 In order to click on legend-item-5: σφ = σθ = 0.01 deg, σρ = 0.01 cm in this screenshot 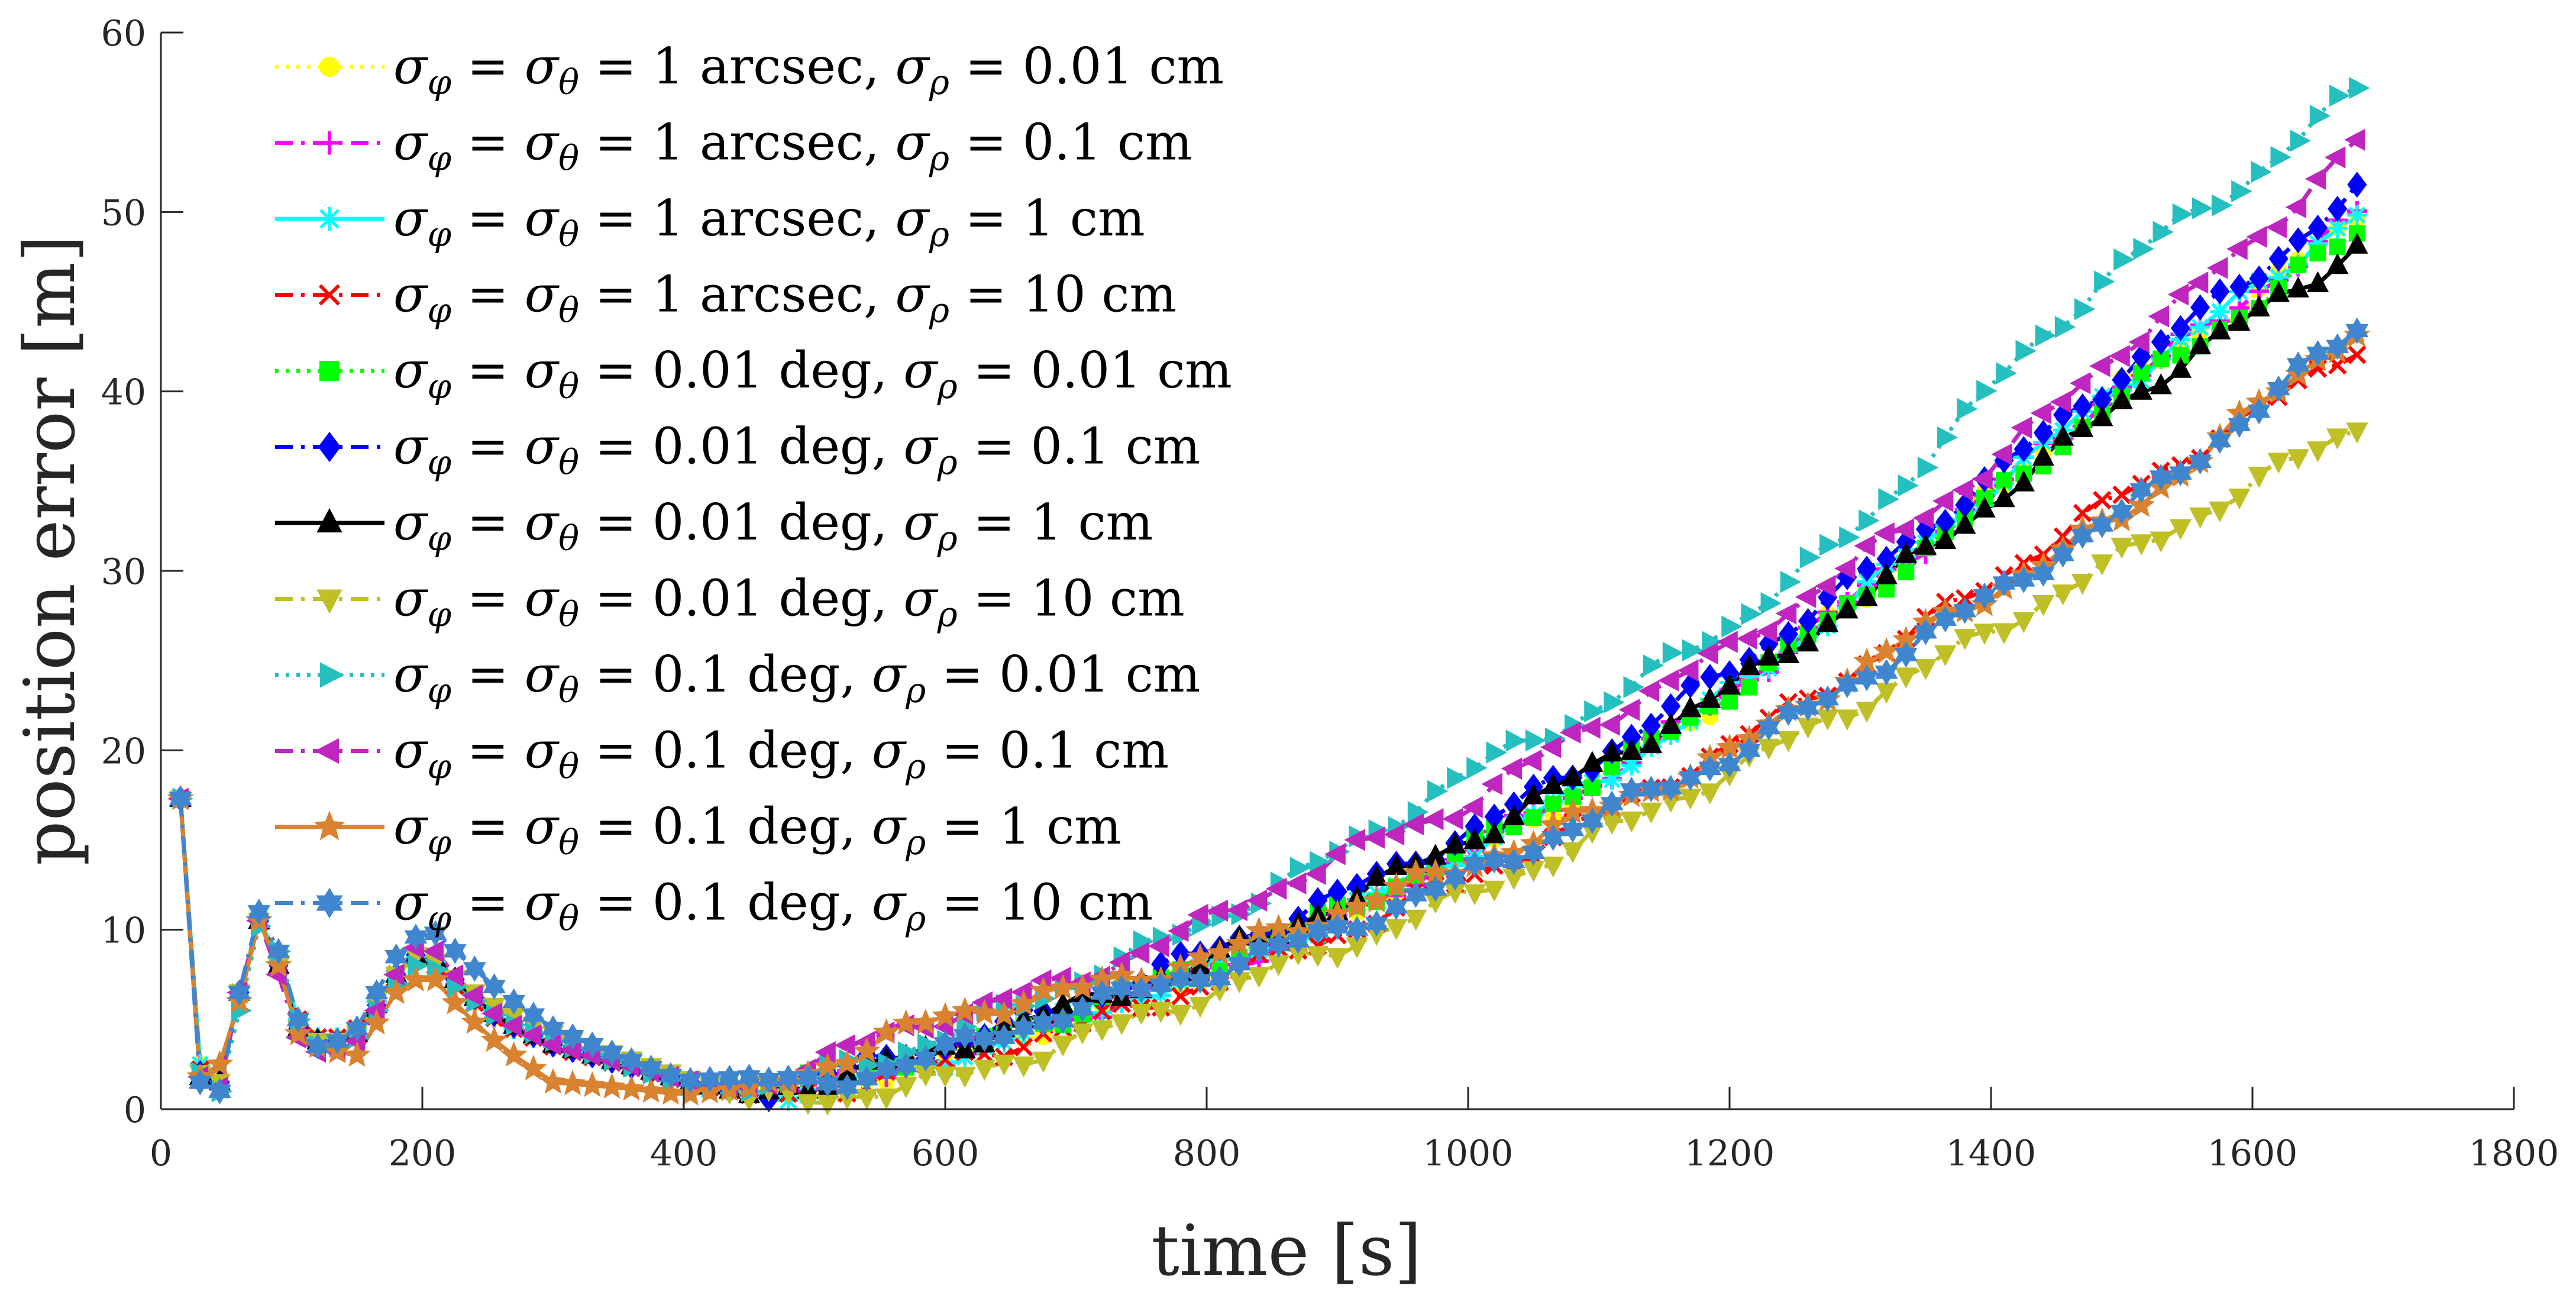, I will do `click(753, 374)`.